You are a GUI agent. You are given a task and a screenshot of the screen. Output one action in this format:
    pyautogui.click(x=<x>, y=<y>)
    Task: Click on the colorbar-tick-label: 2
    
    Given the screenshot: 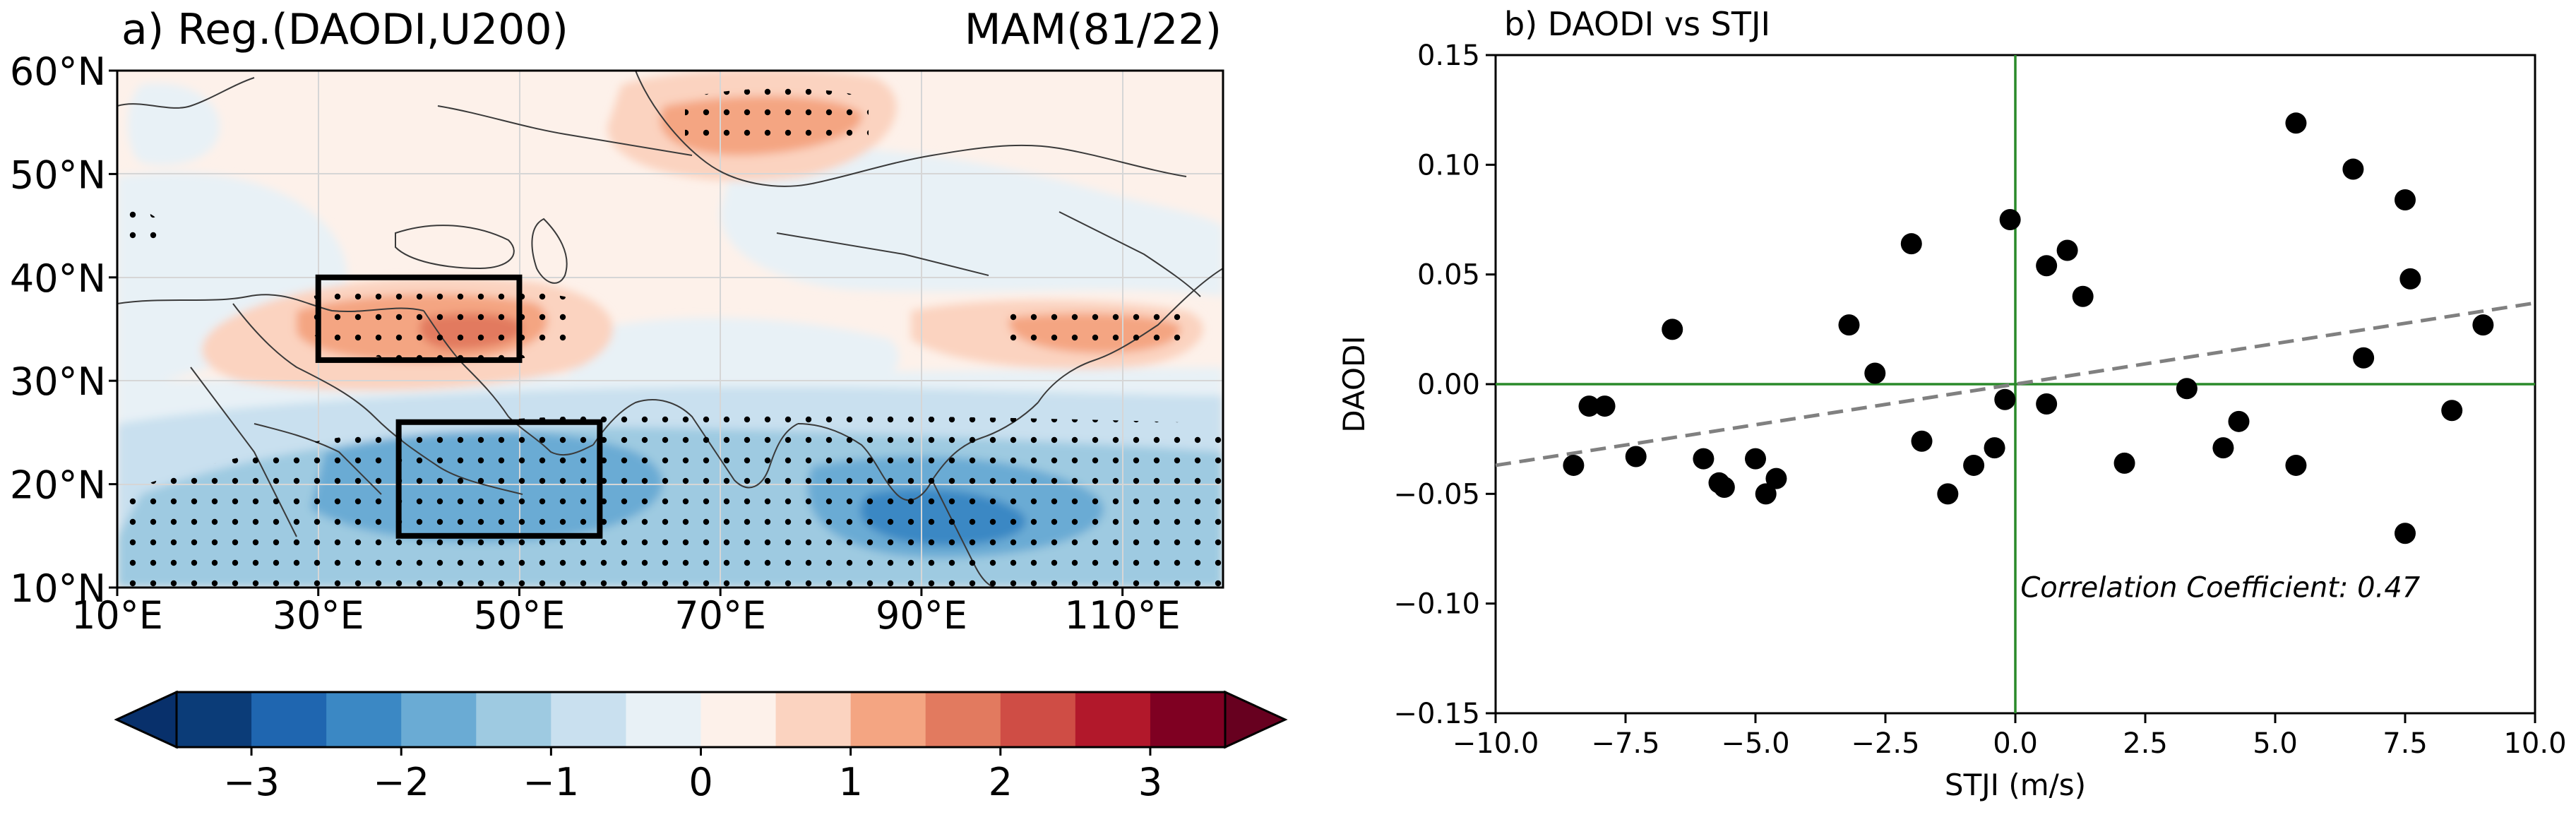 What is the action you would take?
    pyautogui.click(x=1001, y=782)
    